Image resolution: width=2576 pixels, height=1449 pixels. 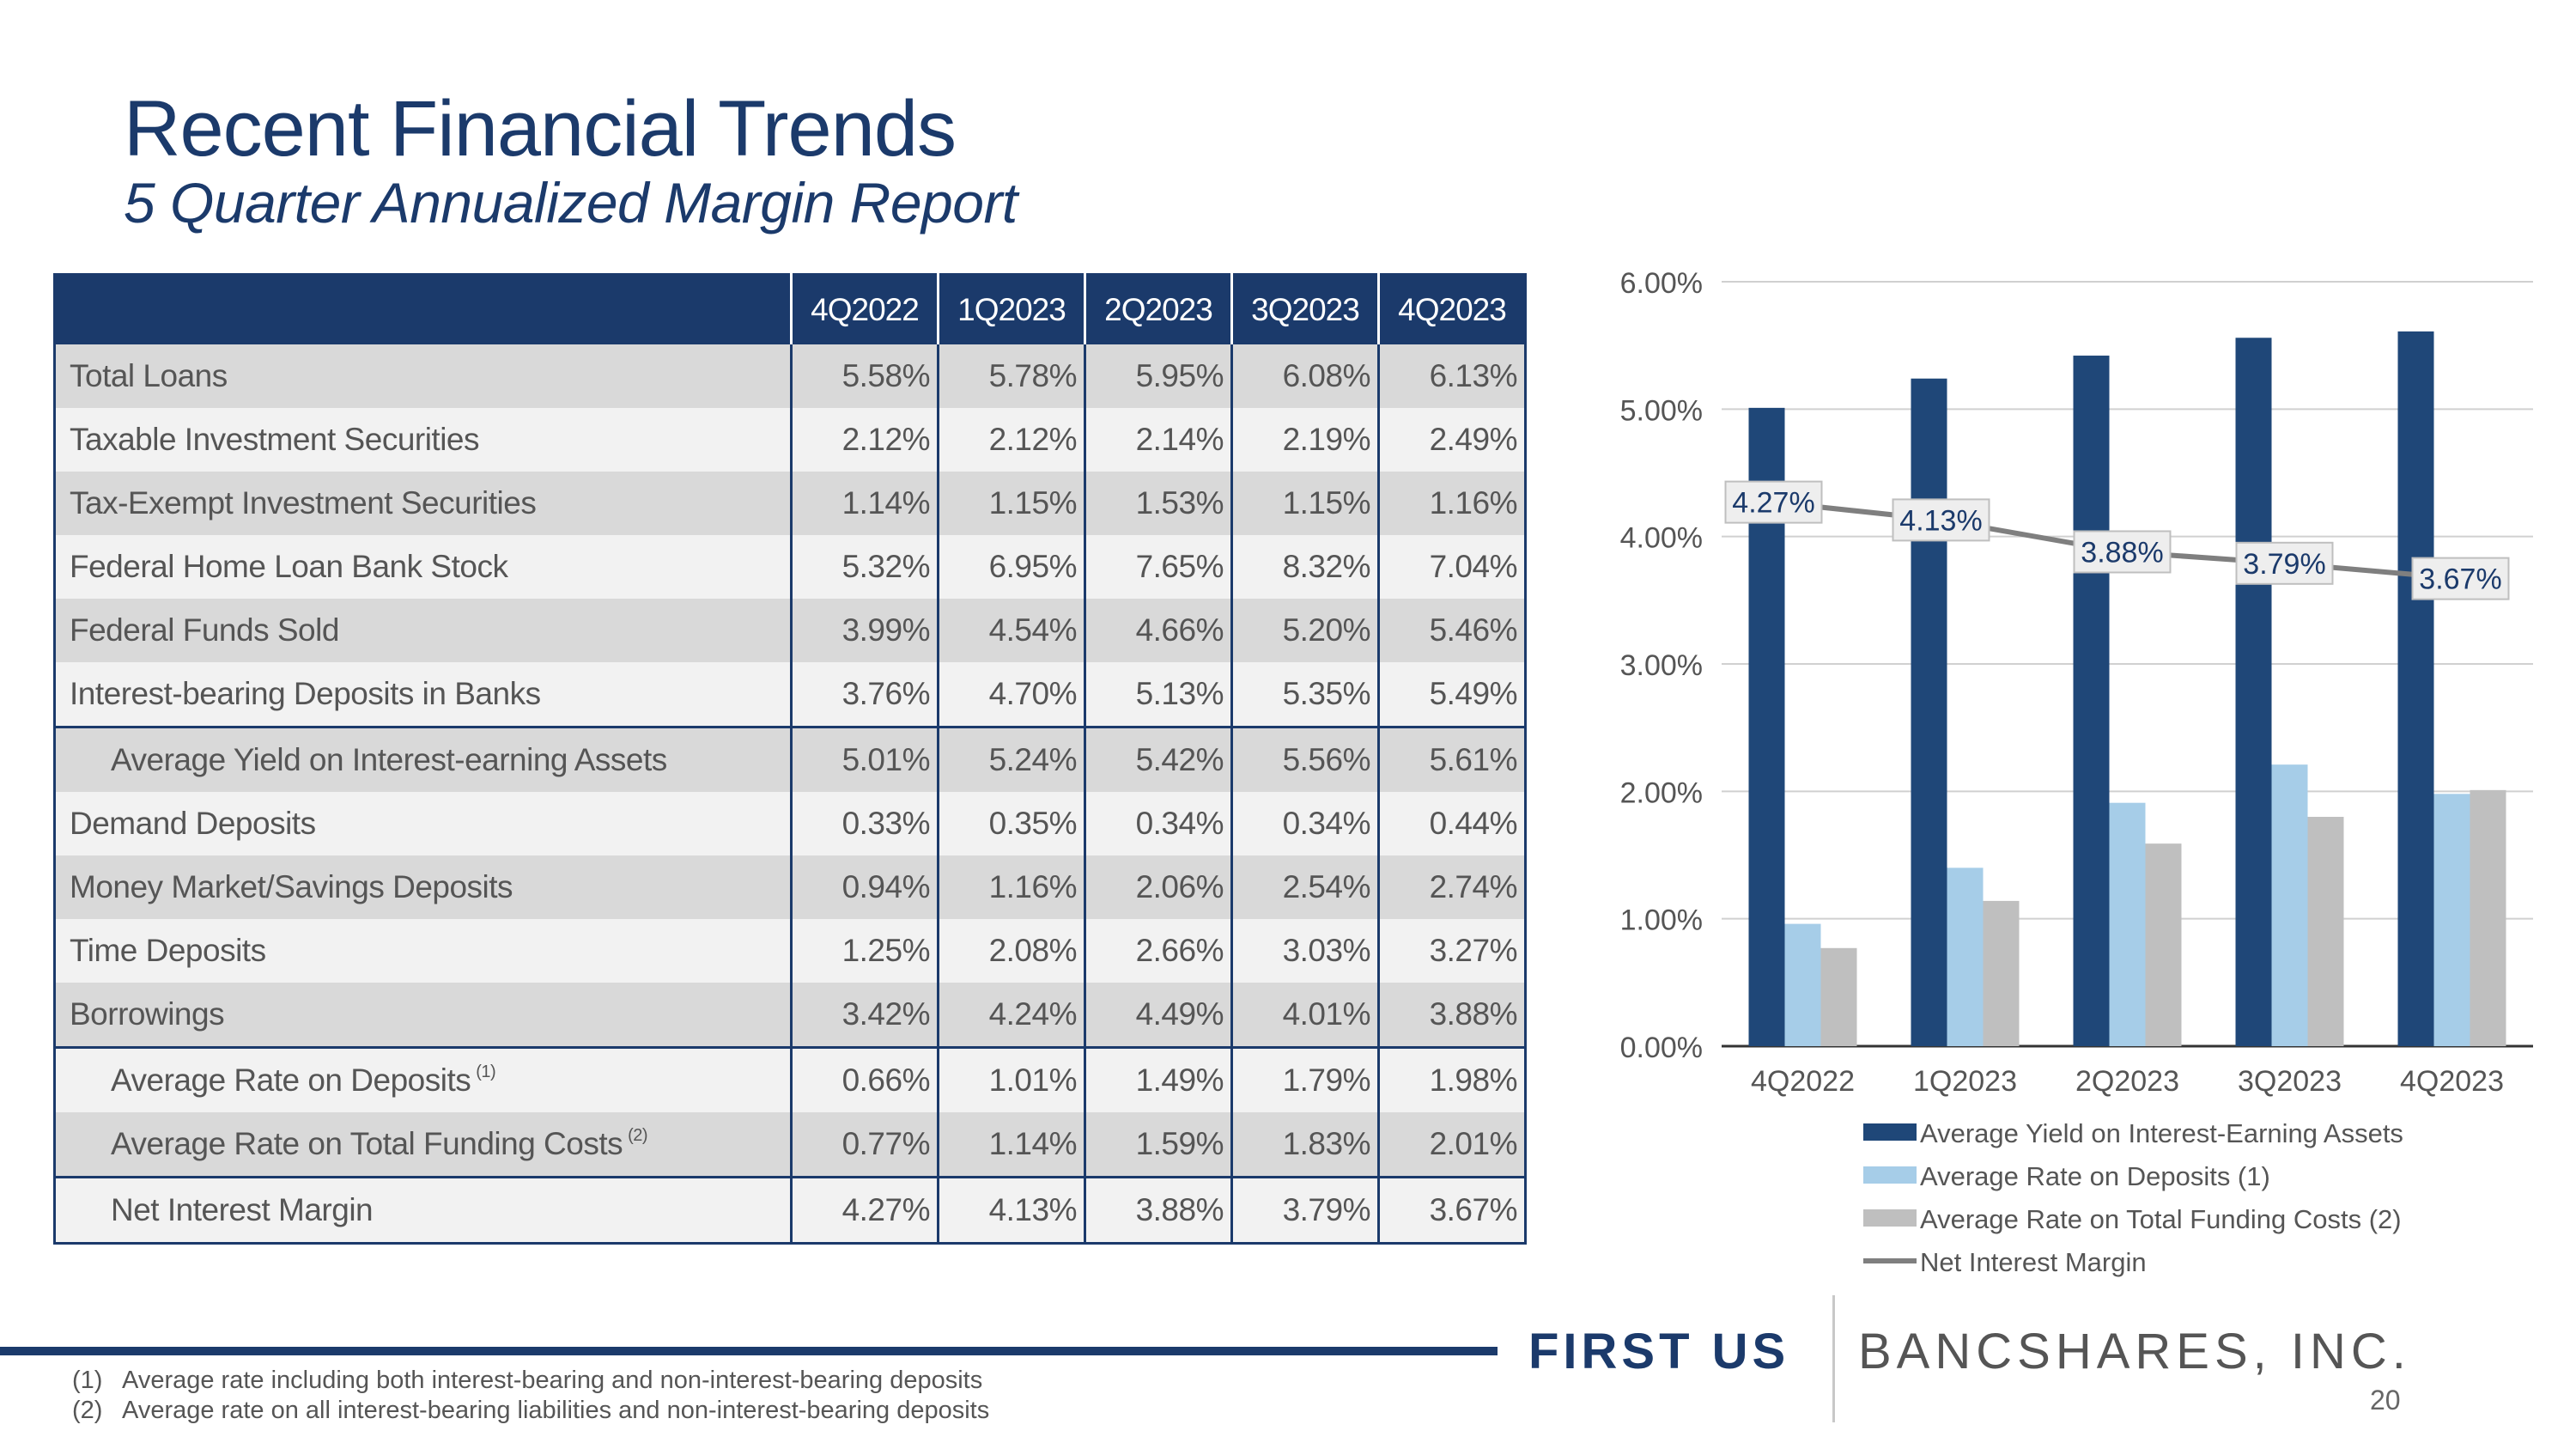 What do you see at coordinates (1305, 759) in the screenshot?
I see `row-value: 5.56%` at bounding box center [1305, 759].